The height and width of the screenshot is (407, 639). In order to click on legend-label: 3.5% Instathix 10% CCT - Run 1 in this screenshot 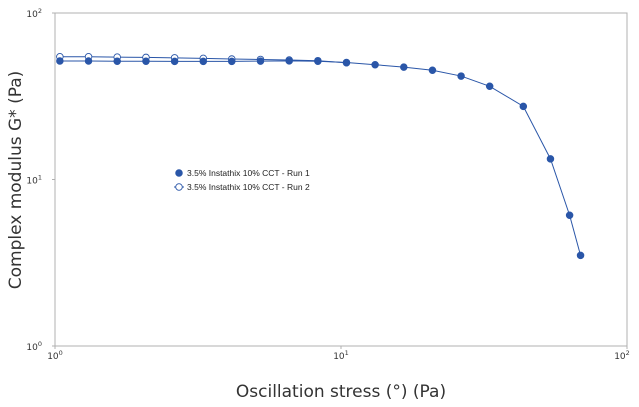, I will do `click(248, 173)`.